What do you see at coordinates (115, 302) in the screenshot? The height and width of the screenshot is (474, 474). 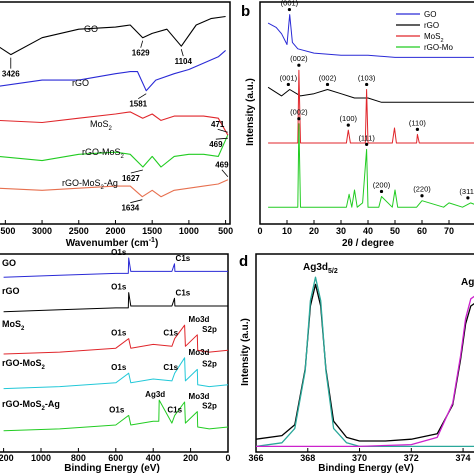 I see `panel-c-series-rgo` at bounding box center [115, 302].